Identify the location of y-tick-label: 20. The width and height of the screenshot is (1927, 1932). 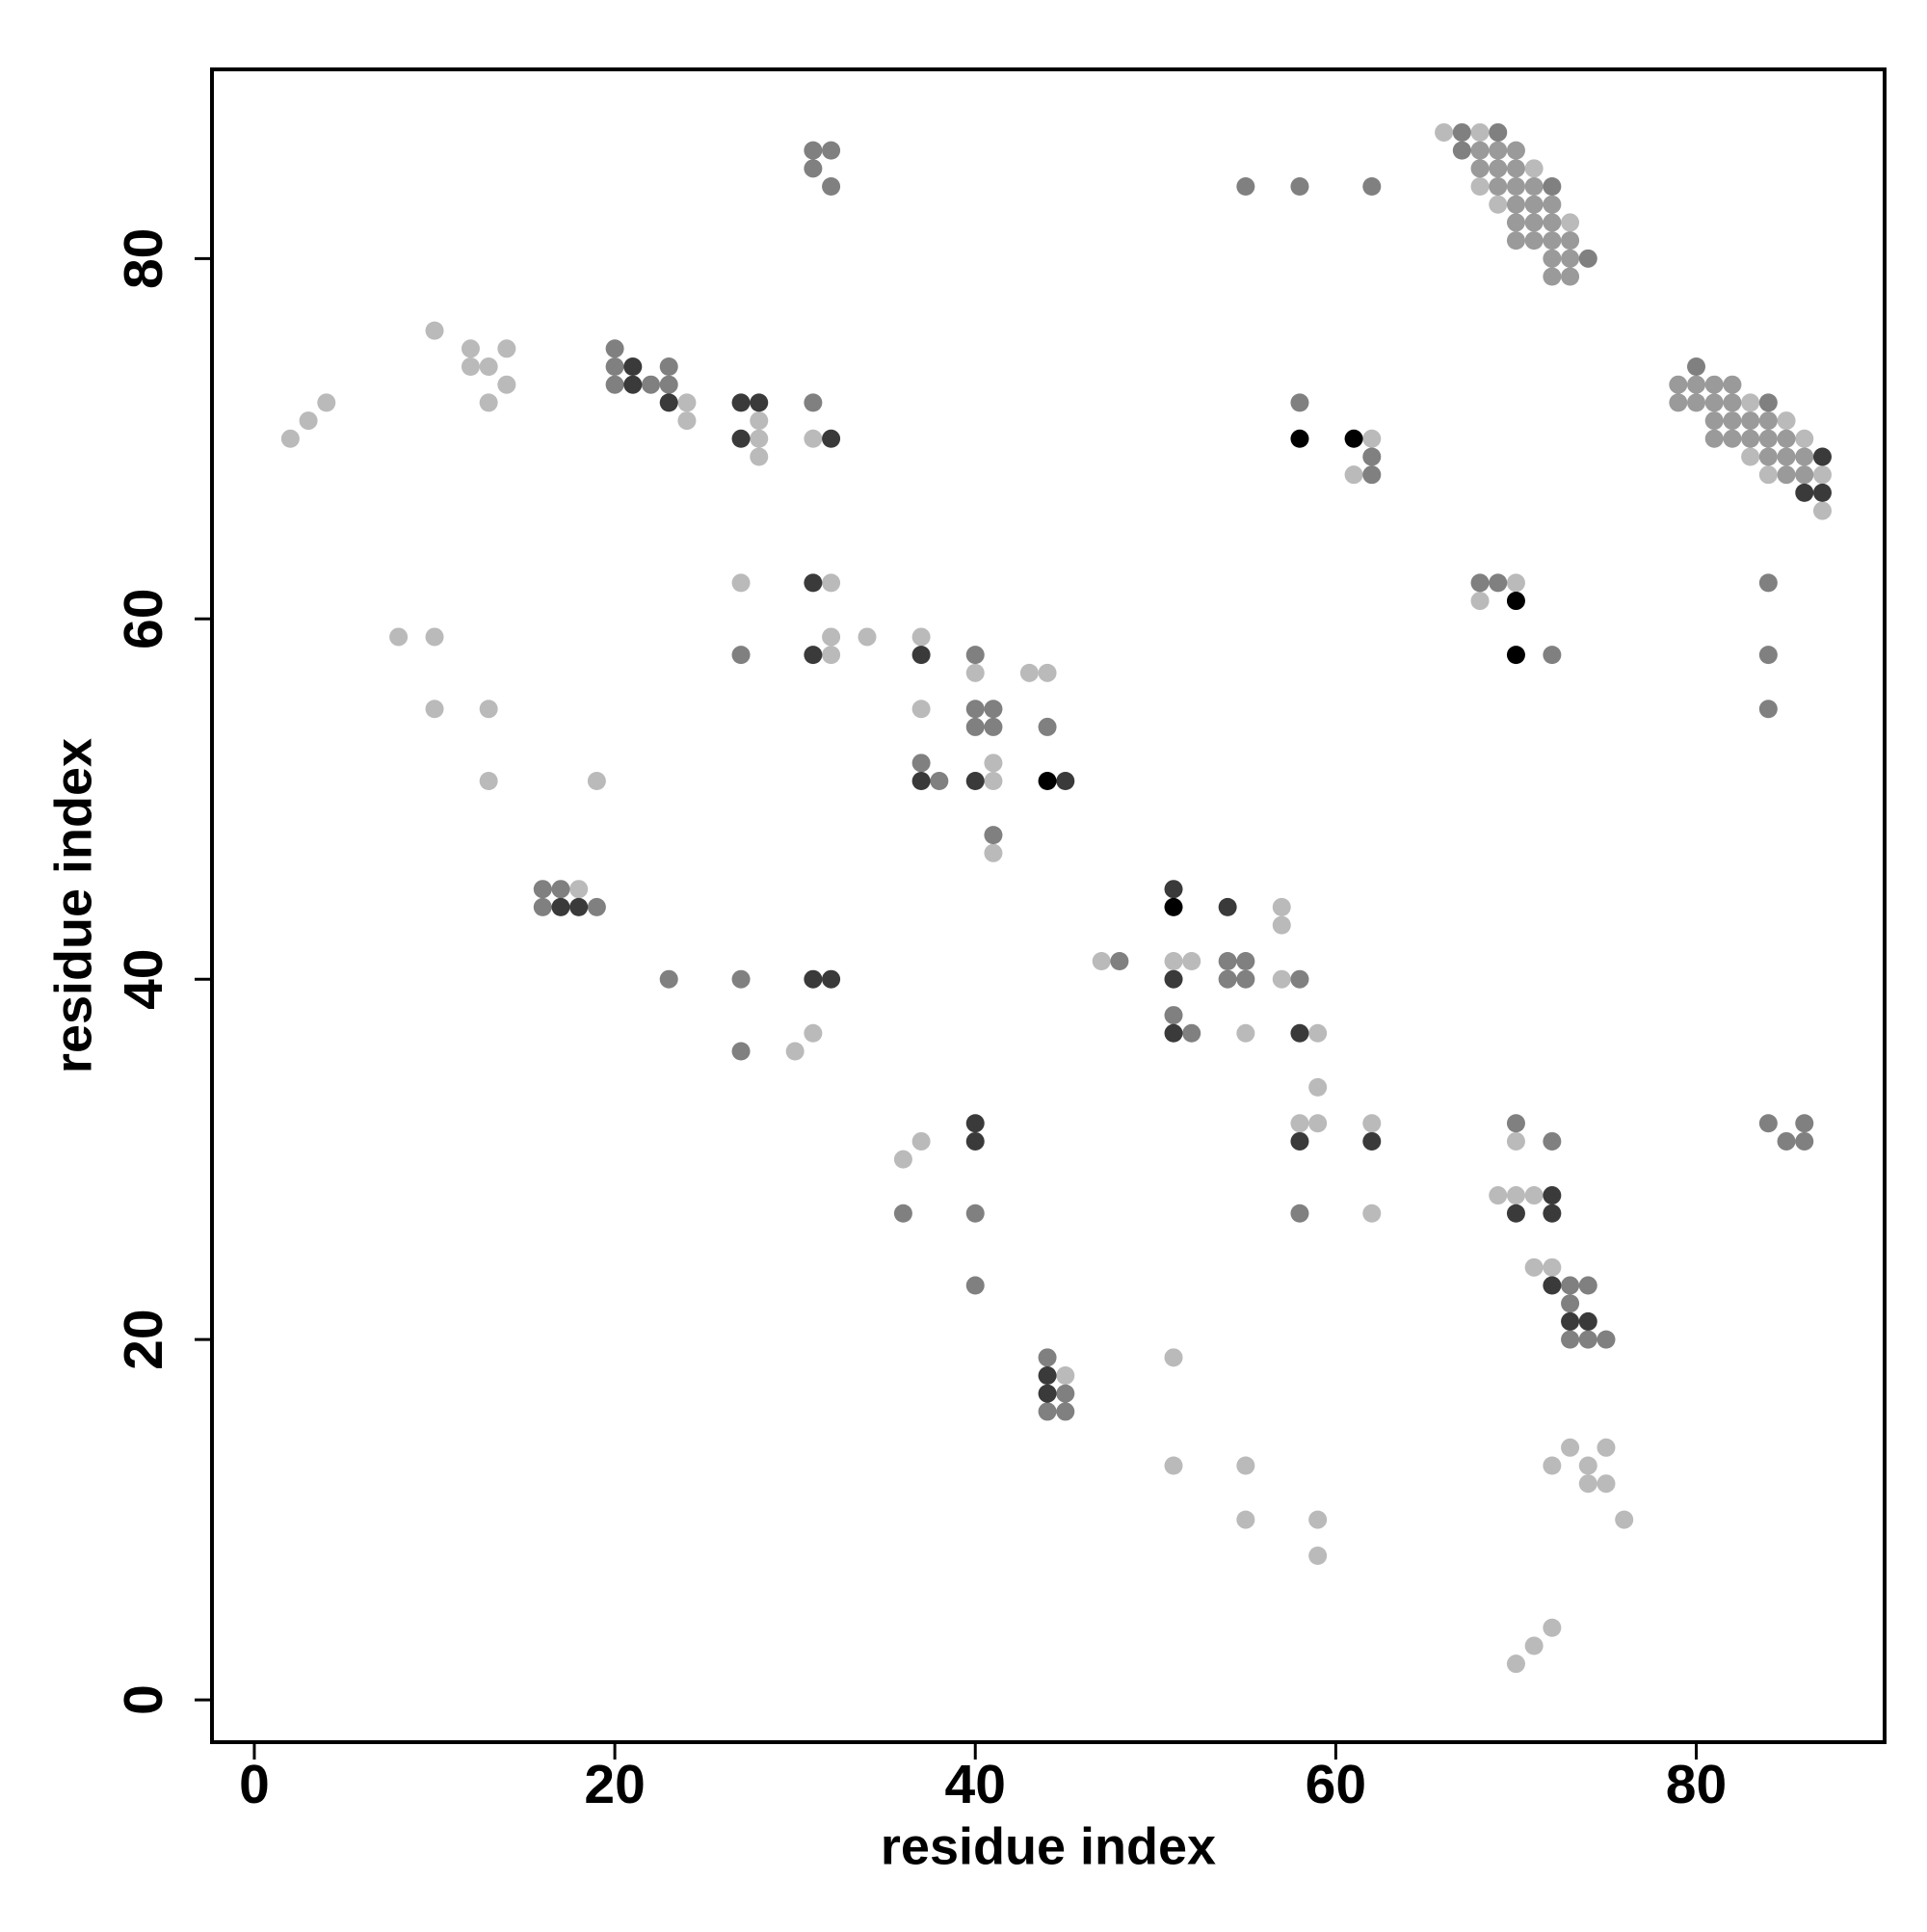
(144, 1339).